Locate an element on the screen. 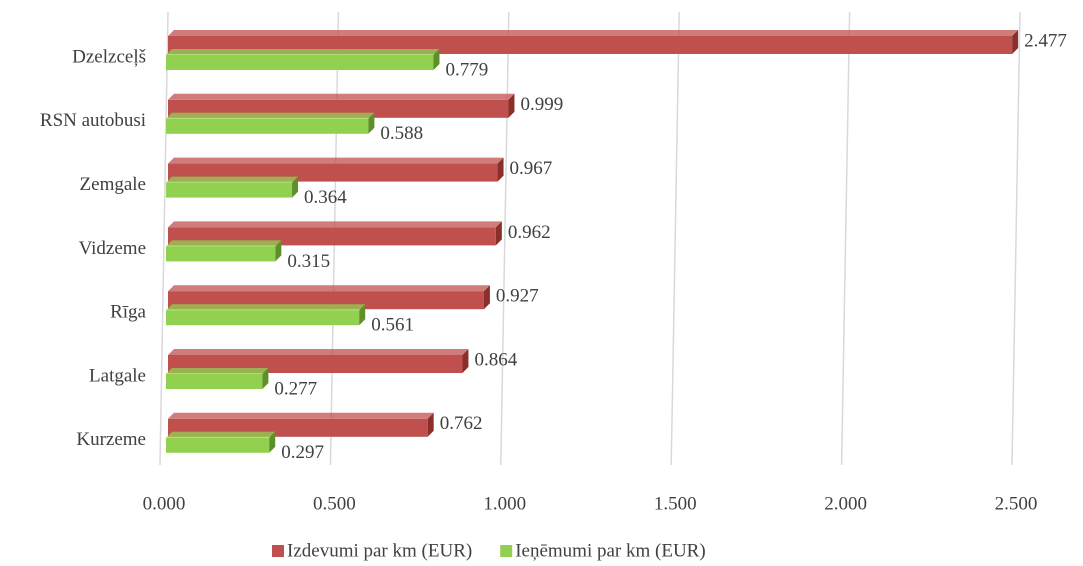  data-label: 0.762 is located at coordinates (461, 423).